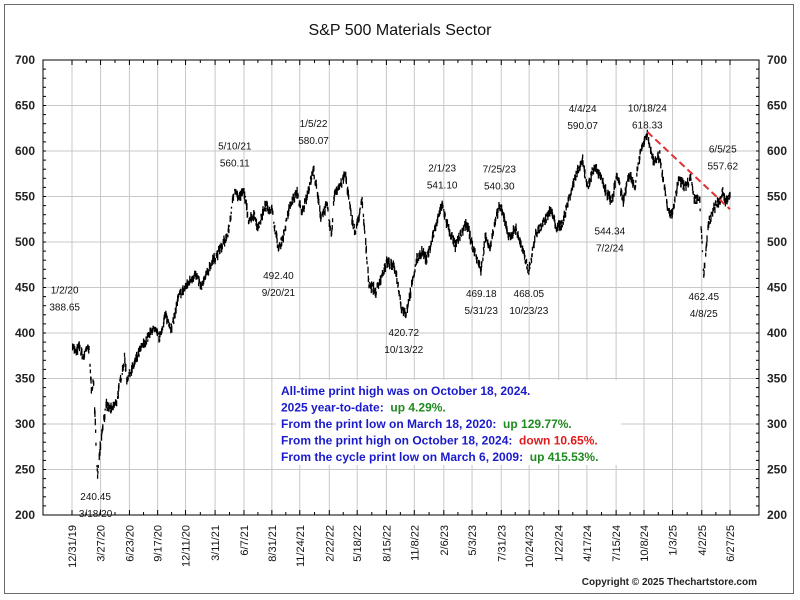 The image size is (800, 600). I want to click on annotation-date: 9/20/21, so click(279, 293).